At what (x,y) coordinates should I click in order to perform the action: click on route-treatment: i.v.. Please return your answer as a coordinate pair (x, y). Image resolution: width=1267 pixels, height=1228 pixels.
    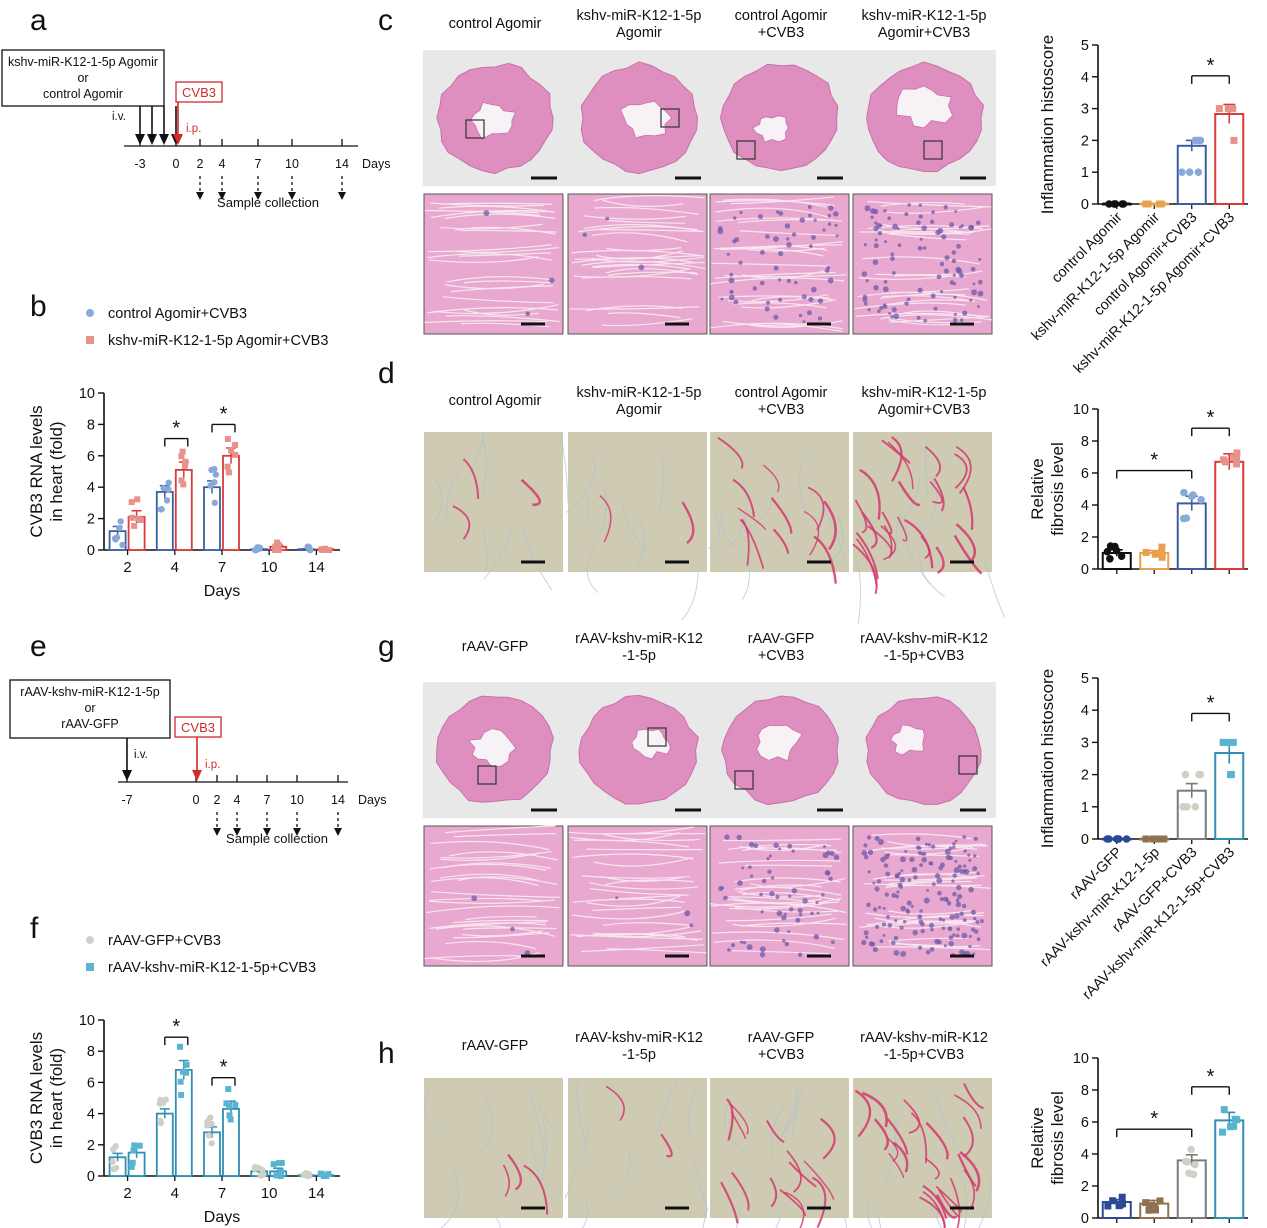
    Looking at the image, I should click on (119, 117).